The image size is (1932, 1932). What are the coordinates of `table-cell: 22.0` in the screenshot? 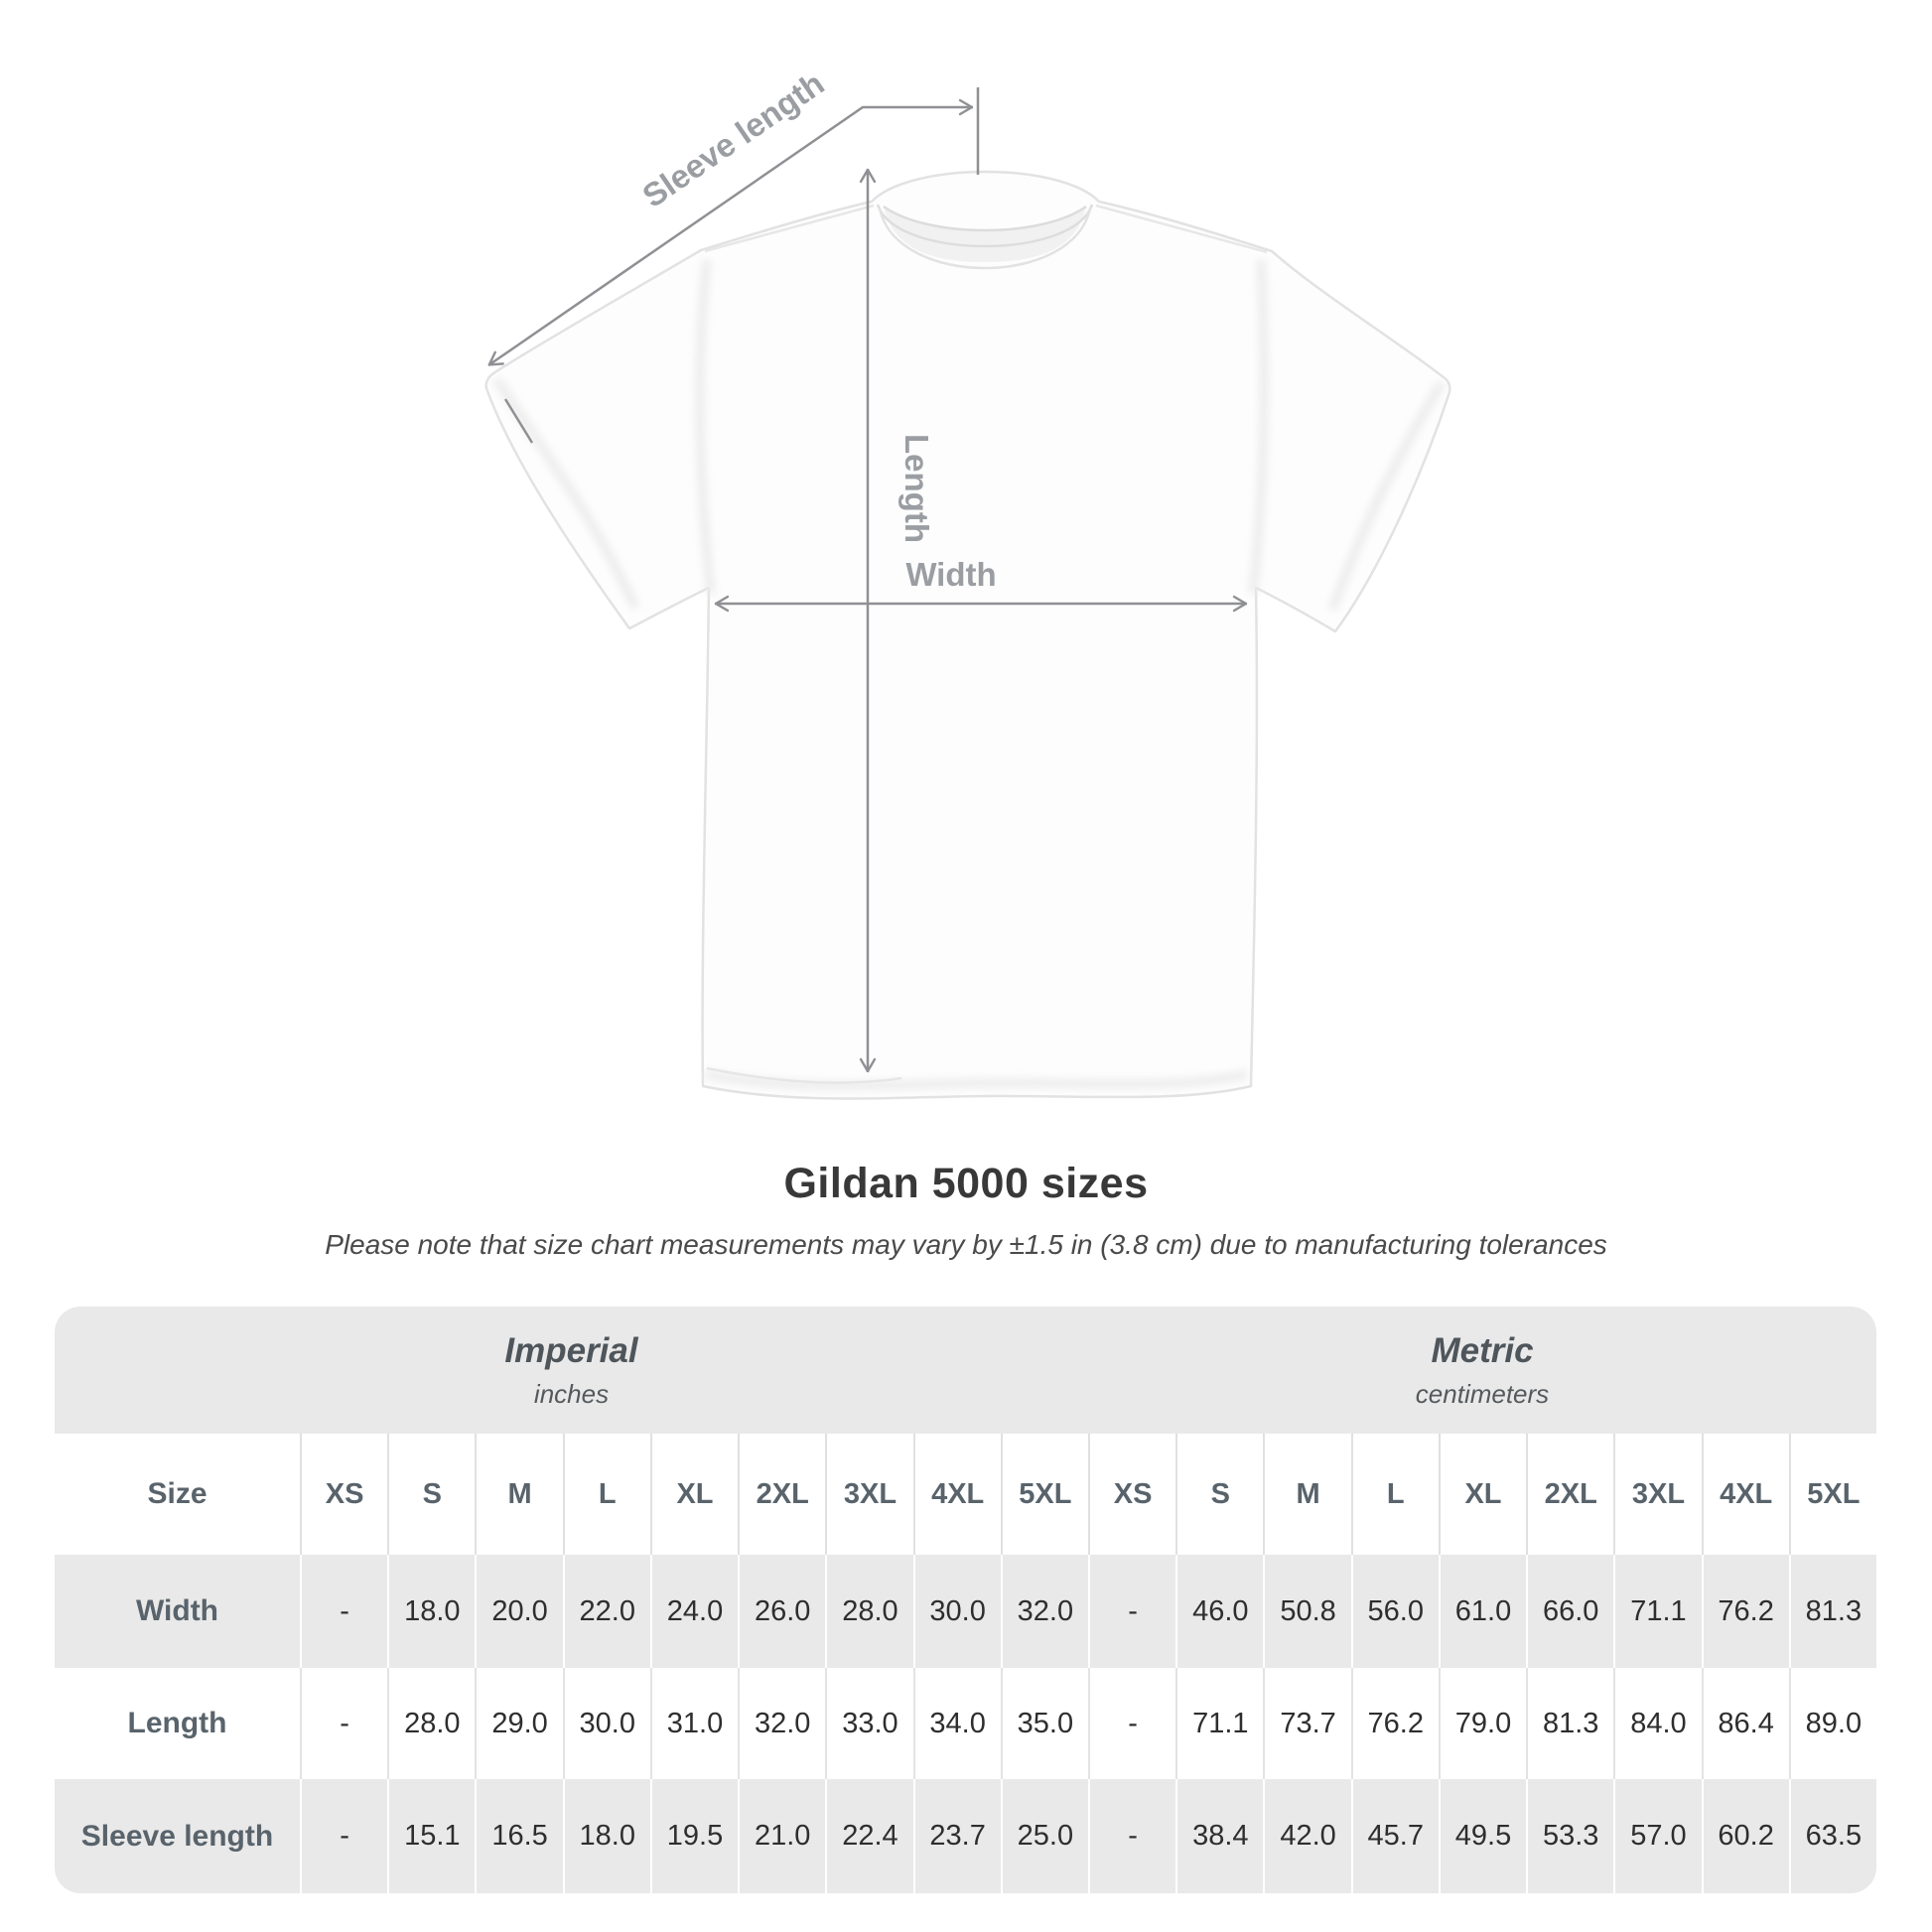 It's located at (606, 1611).